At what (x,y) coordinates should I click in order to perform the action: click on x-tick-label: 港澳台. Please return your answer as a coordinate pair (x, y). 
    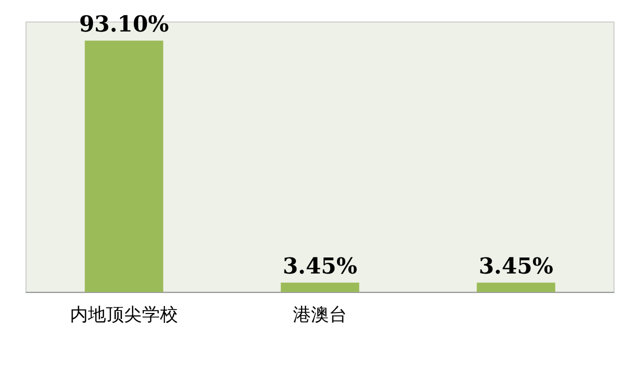
    Looking at the image, I should click on (320, 315).